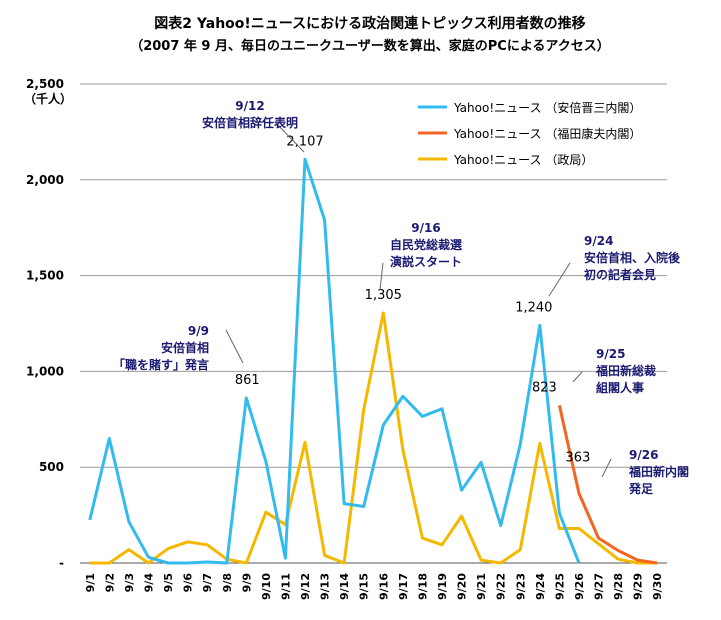 Image resolution: width=721 pixels, height=620 pixels. I want to click on annotation-text: 組閣人事, so click(620, 387).